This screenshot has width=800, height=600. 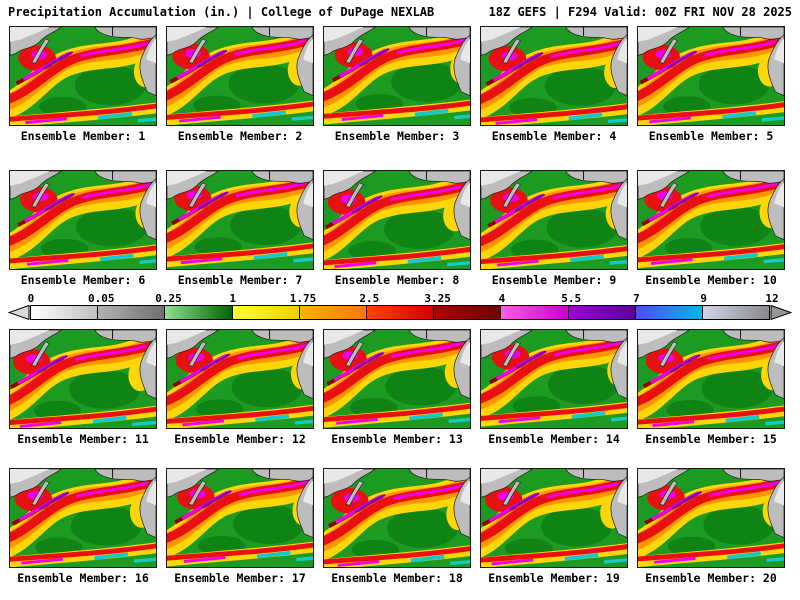 What do you see at coordinates (240, 280) in the screenshot?
I see `ensemble-member-label: Ensemble Member: 7` at bounding box center [240, 280].